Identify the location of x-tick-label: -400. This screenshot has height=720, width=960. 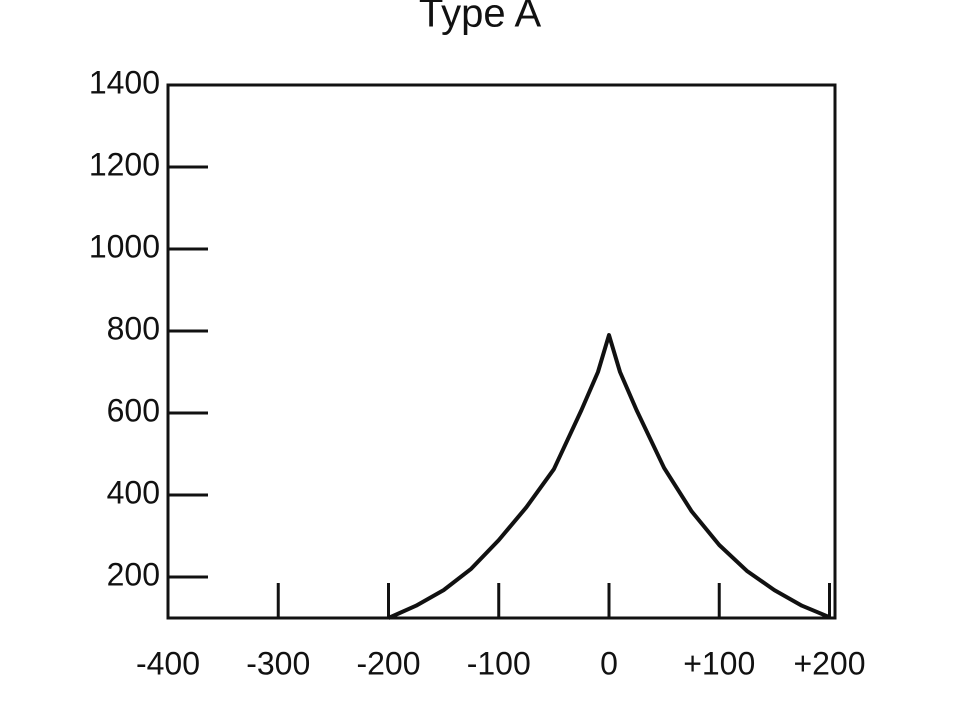
(168, 663).